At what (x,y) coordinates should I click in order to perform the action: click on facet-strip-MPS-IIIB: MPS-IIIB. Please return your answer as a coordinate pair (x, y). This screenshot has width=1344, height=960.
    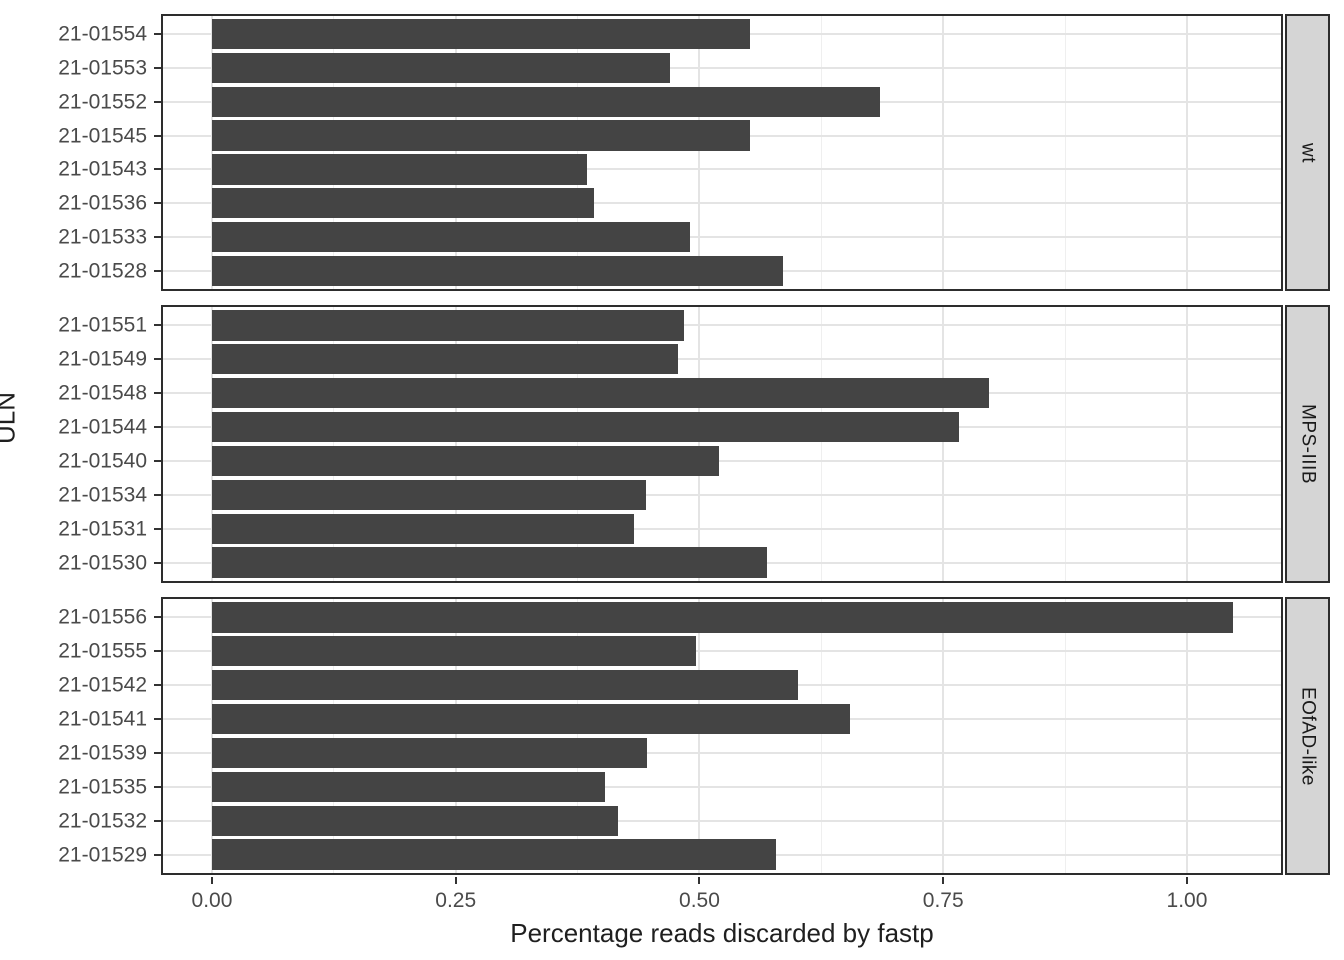
    Looking at the image, I should click on (1307, 444).